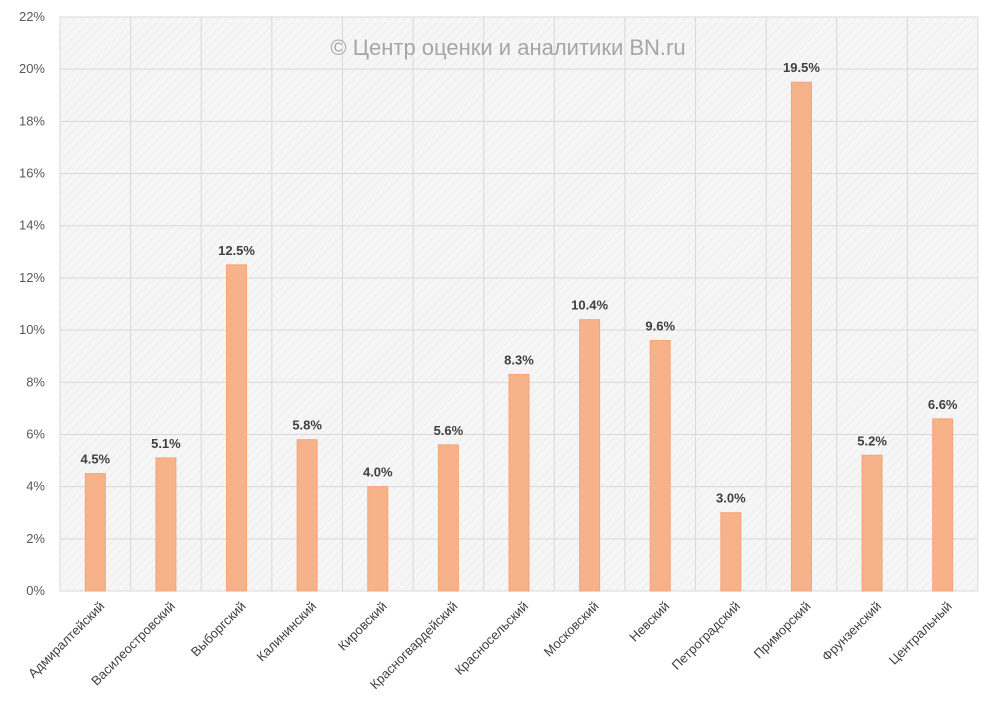  What do you see at coordinates (218, 629) in the screenshot?
I see `x-tick-label: Выборгский` at bounding box center [218, 629].